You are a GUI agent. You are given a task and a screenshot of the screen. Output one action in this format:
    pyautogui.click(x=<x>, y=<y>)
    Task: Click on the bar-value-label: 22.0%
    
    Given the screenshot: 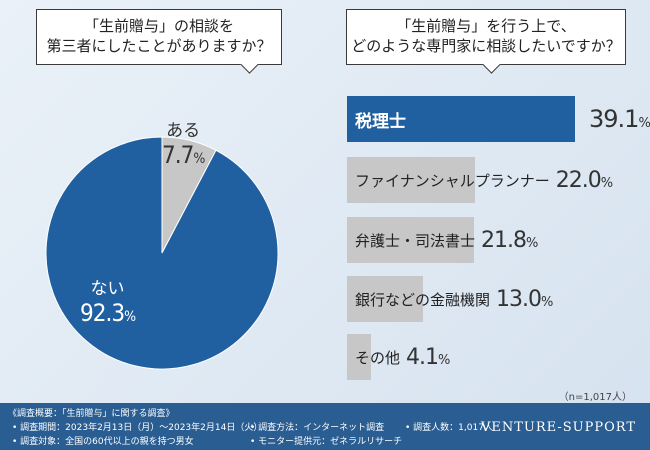 What is the action you would take?
    pyautogui.click(x=584, y=180)
    